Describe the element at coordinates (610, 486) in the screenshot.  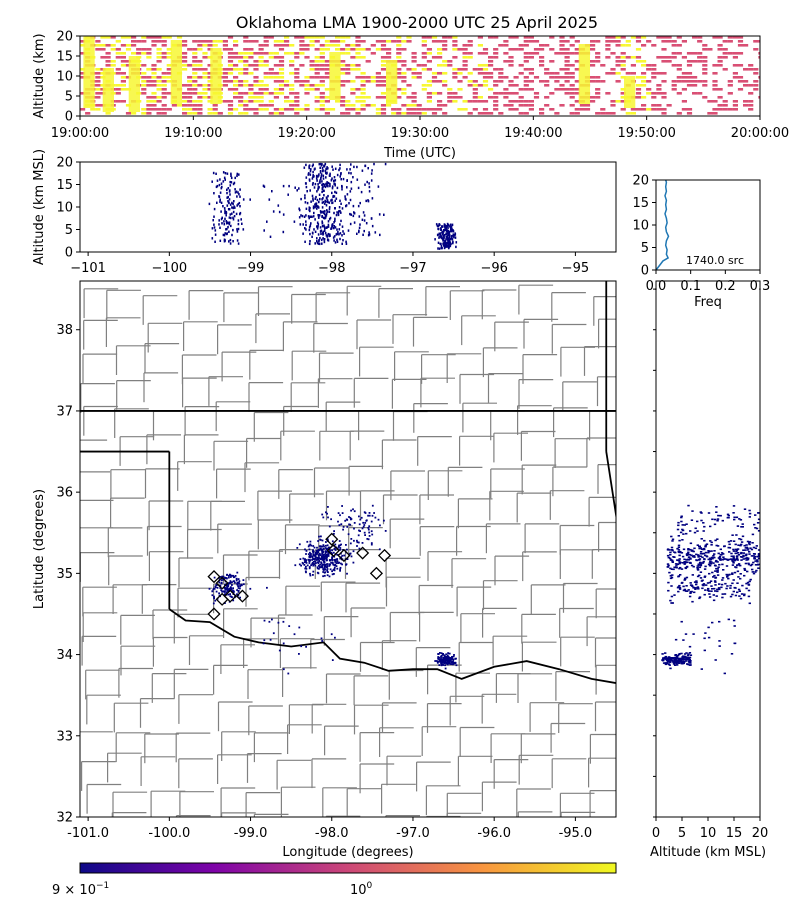
I see `state-line-ar-ok` at that location.